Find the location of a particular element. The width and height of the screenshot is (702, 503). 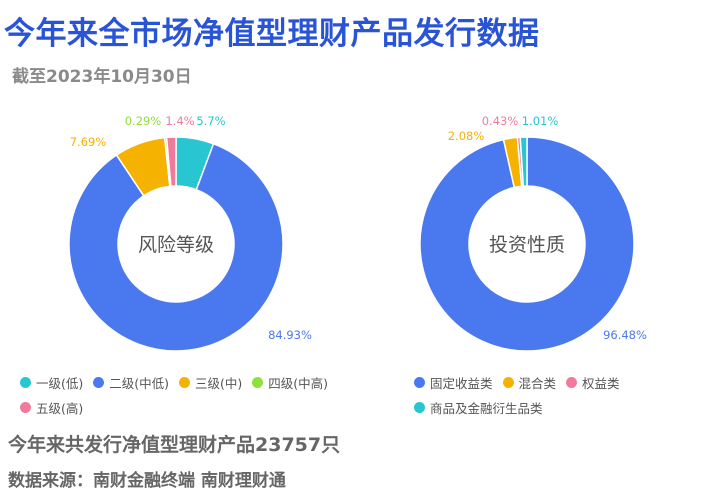

page-title: 今年来全市场净值型理财产品发行数据 is located at coordinates (272, 34).